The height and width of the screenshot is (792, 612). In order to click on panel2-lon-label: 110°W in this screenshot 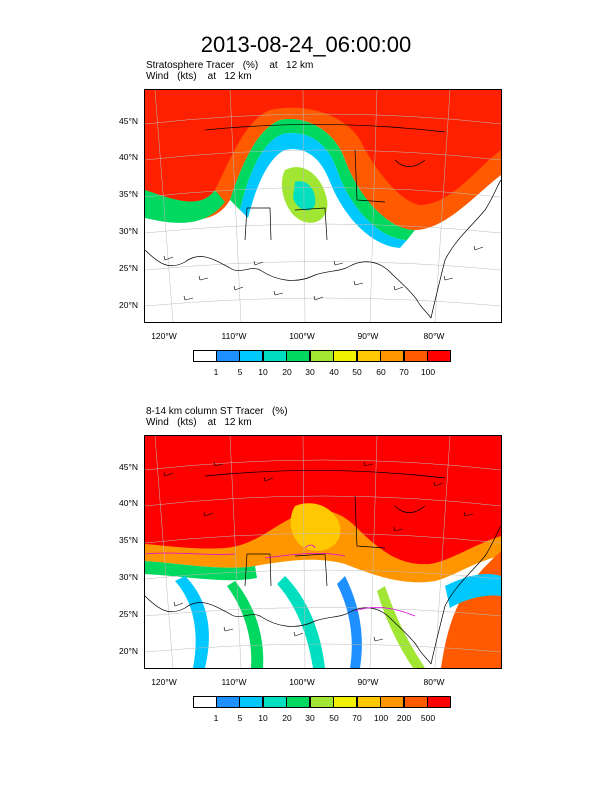, I will do `click(234, 682)`.